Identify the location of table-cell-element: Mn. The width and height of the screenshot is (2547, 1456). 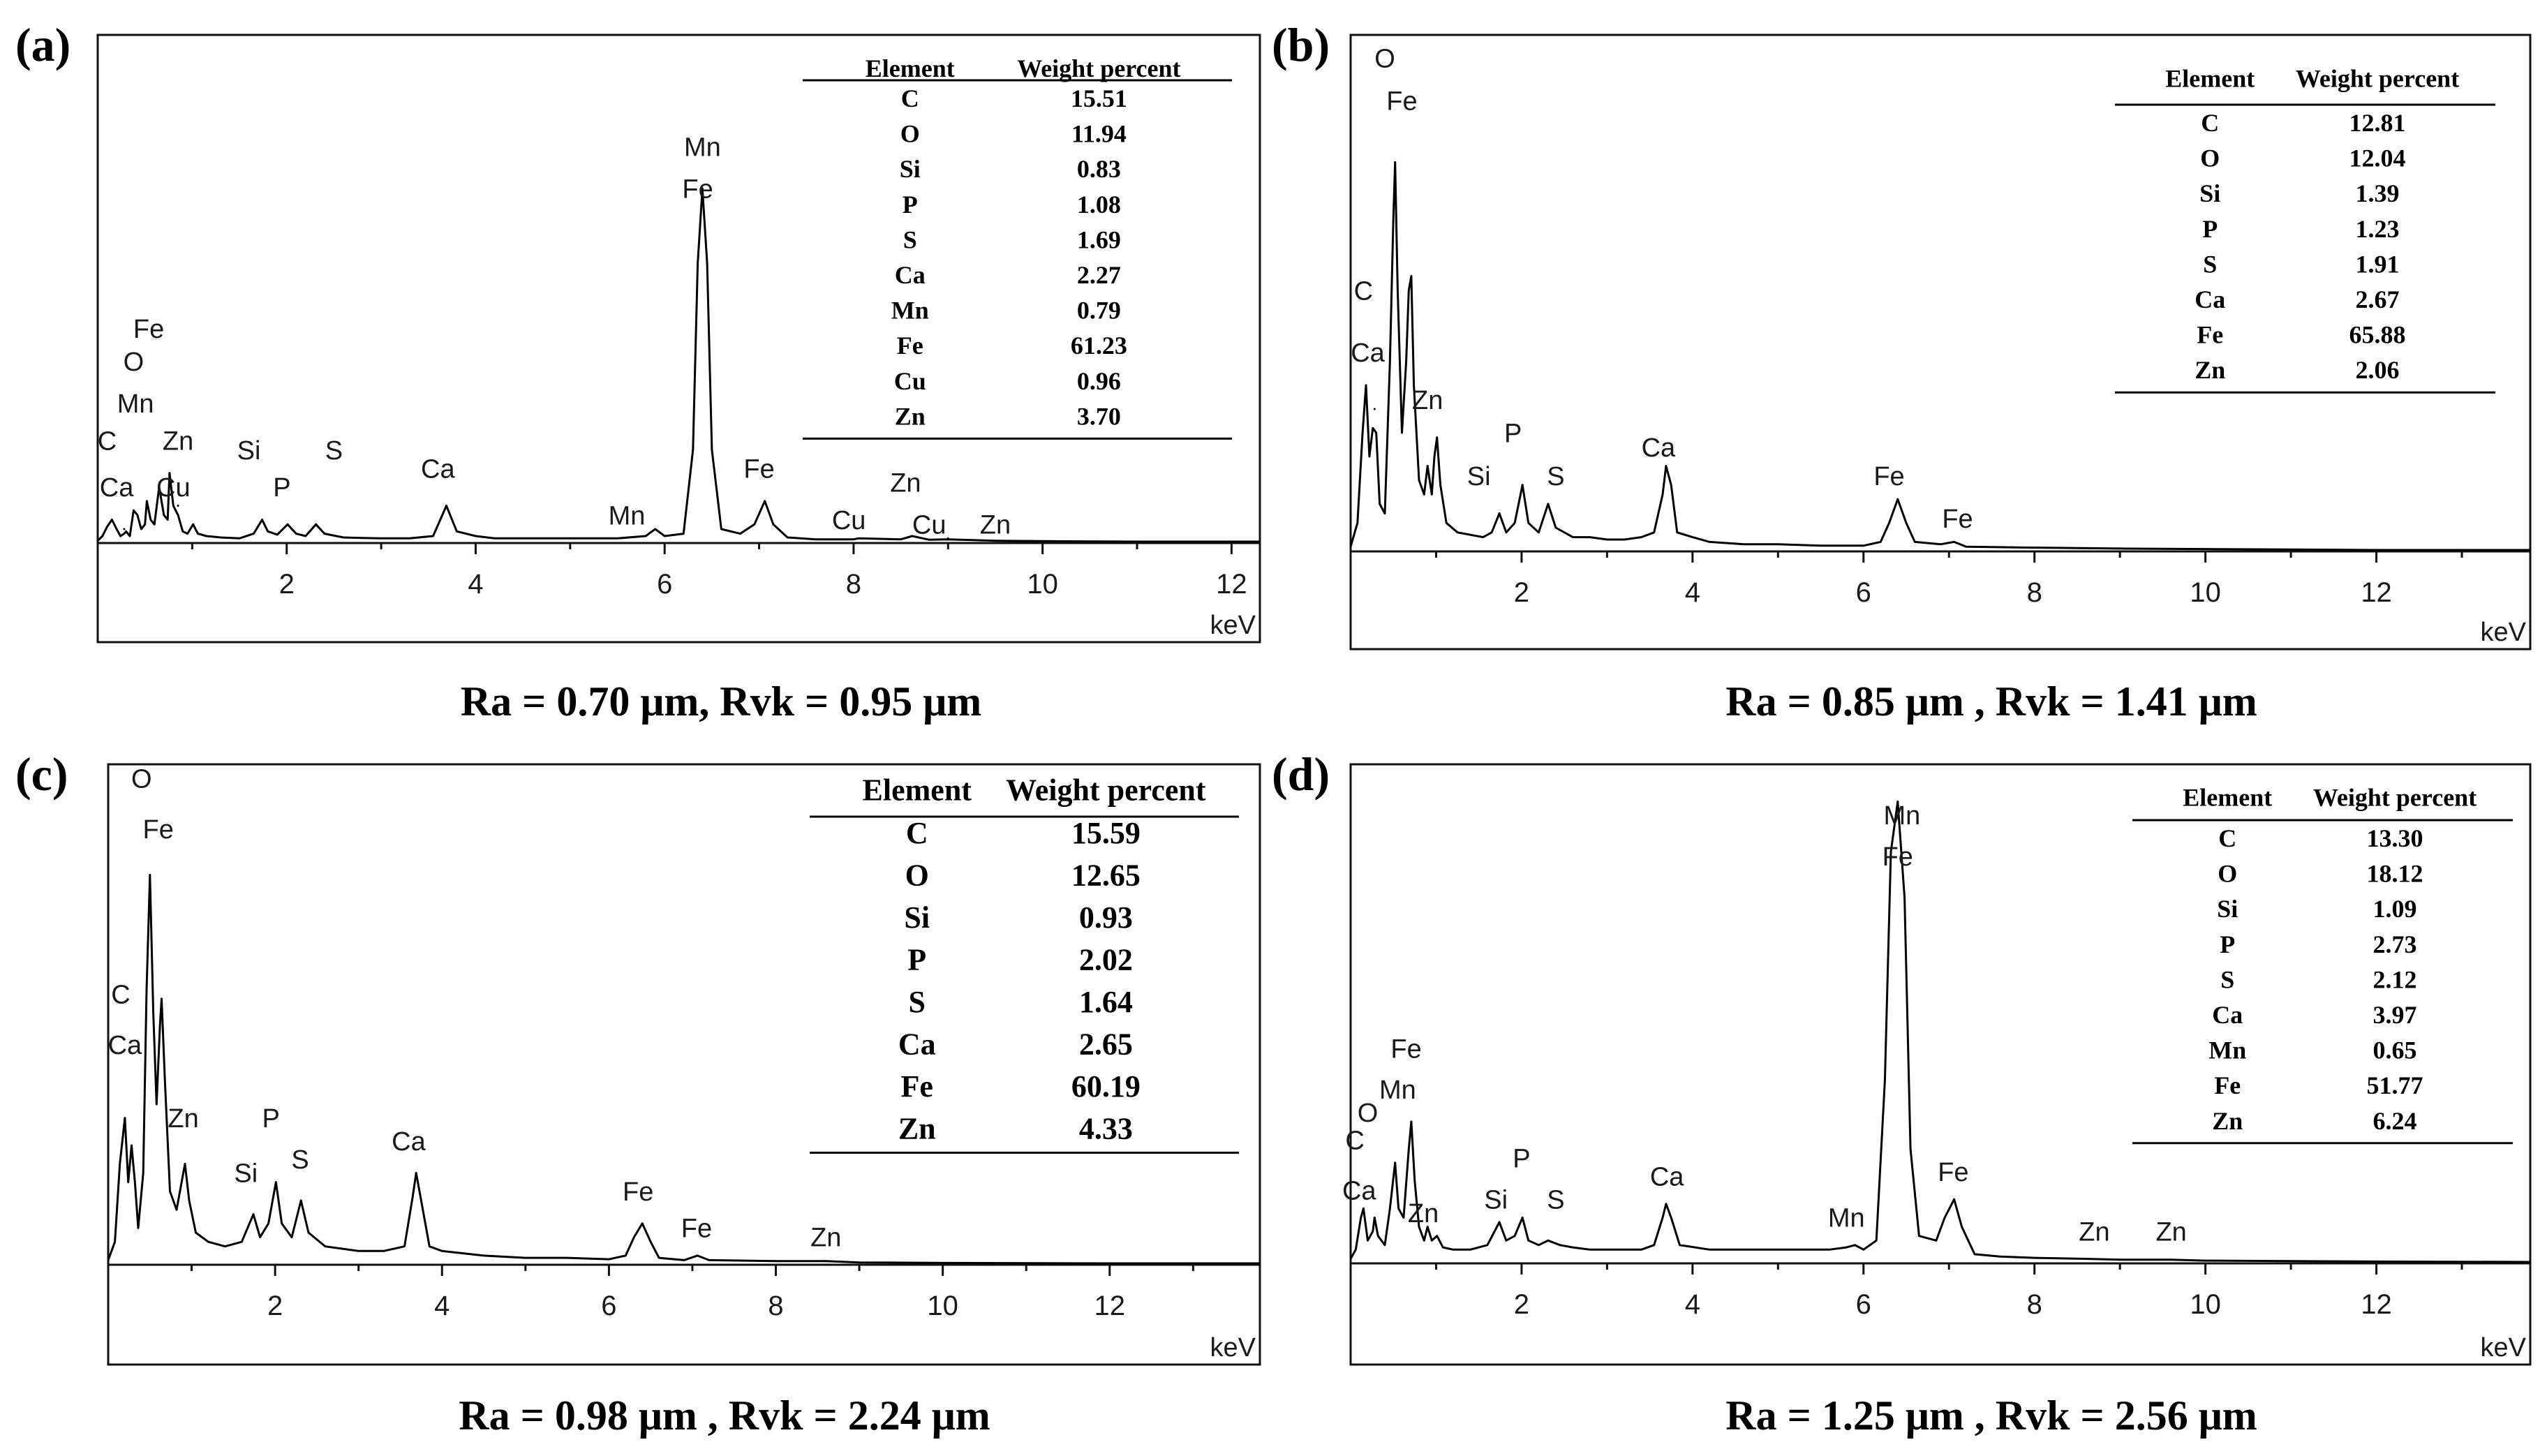
(910, 311).